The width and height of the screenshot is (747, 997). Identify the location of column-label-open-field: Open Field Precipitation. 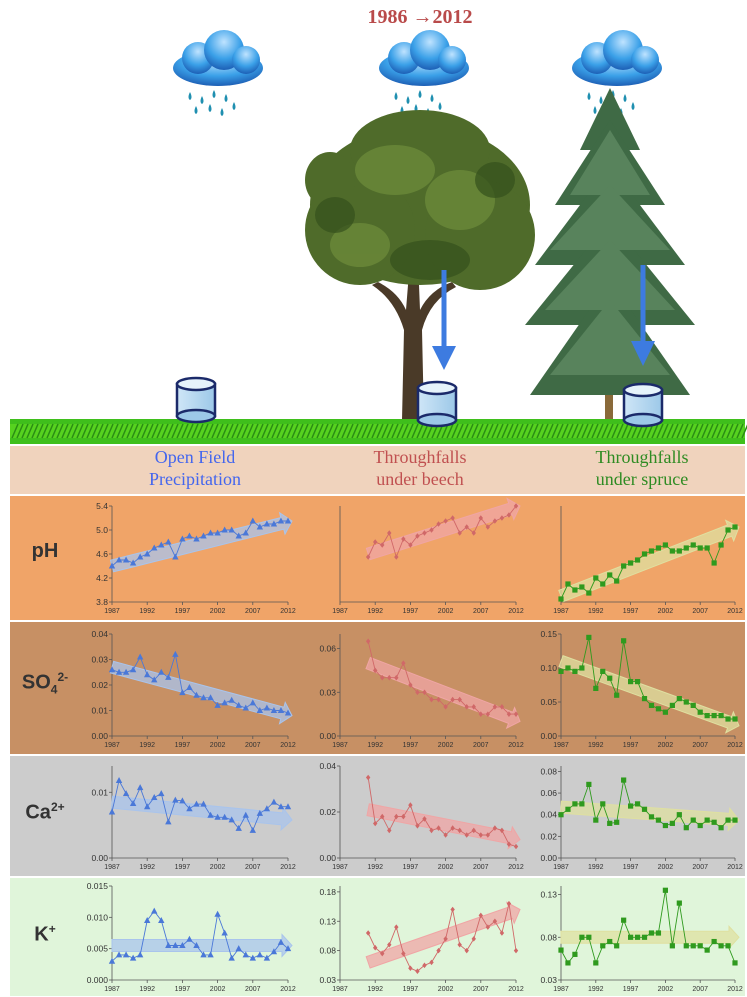
(195, 470).